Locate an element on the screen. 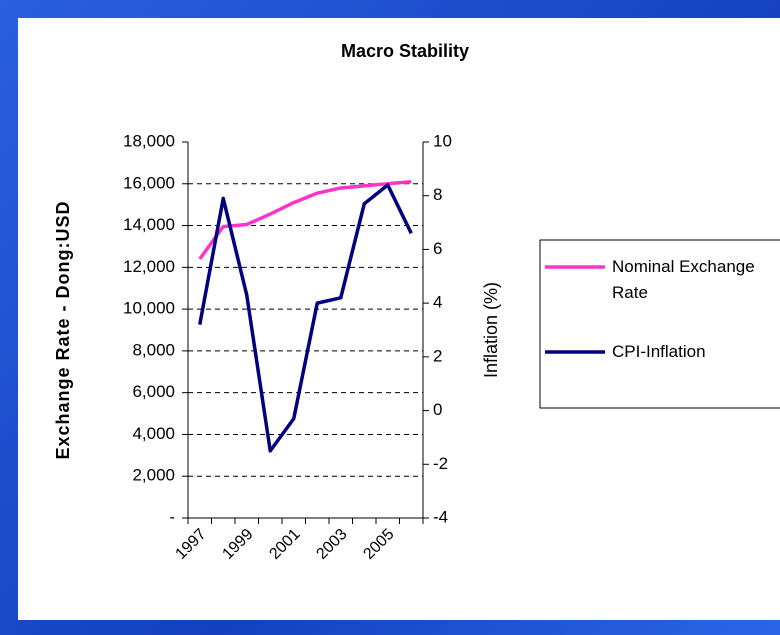 This screenshot has height=635, width=780. legend-label: CPI-Inflation is located at coordinates (659, 351).